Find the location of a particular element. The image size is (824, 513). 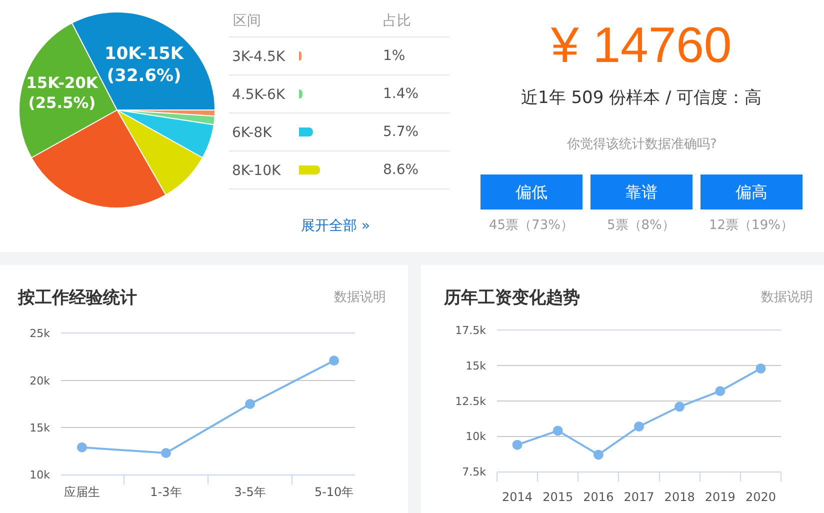

data-label: 1% is located at coordinates (394, 56).